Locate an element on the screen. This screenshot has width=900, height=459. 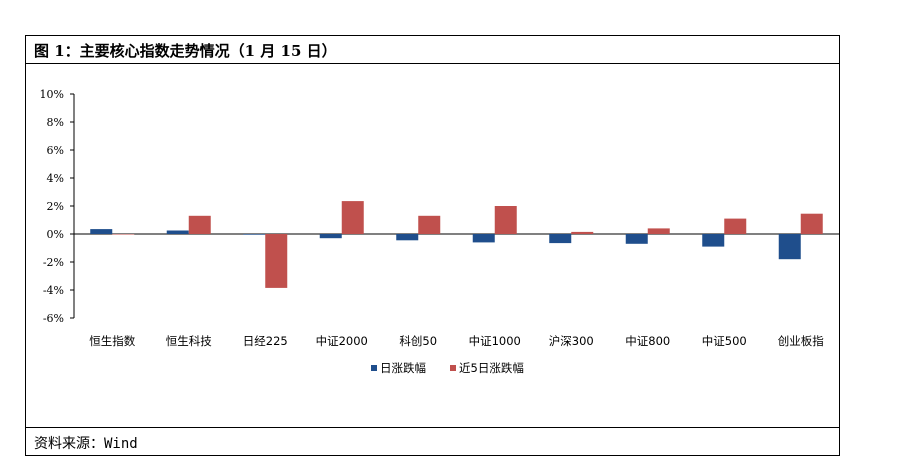
source-note: 资料来源：Wind is located at coordinates (86, 444).